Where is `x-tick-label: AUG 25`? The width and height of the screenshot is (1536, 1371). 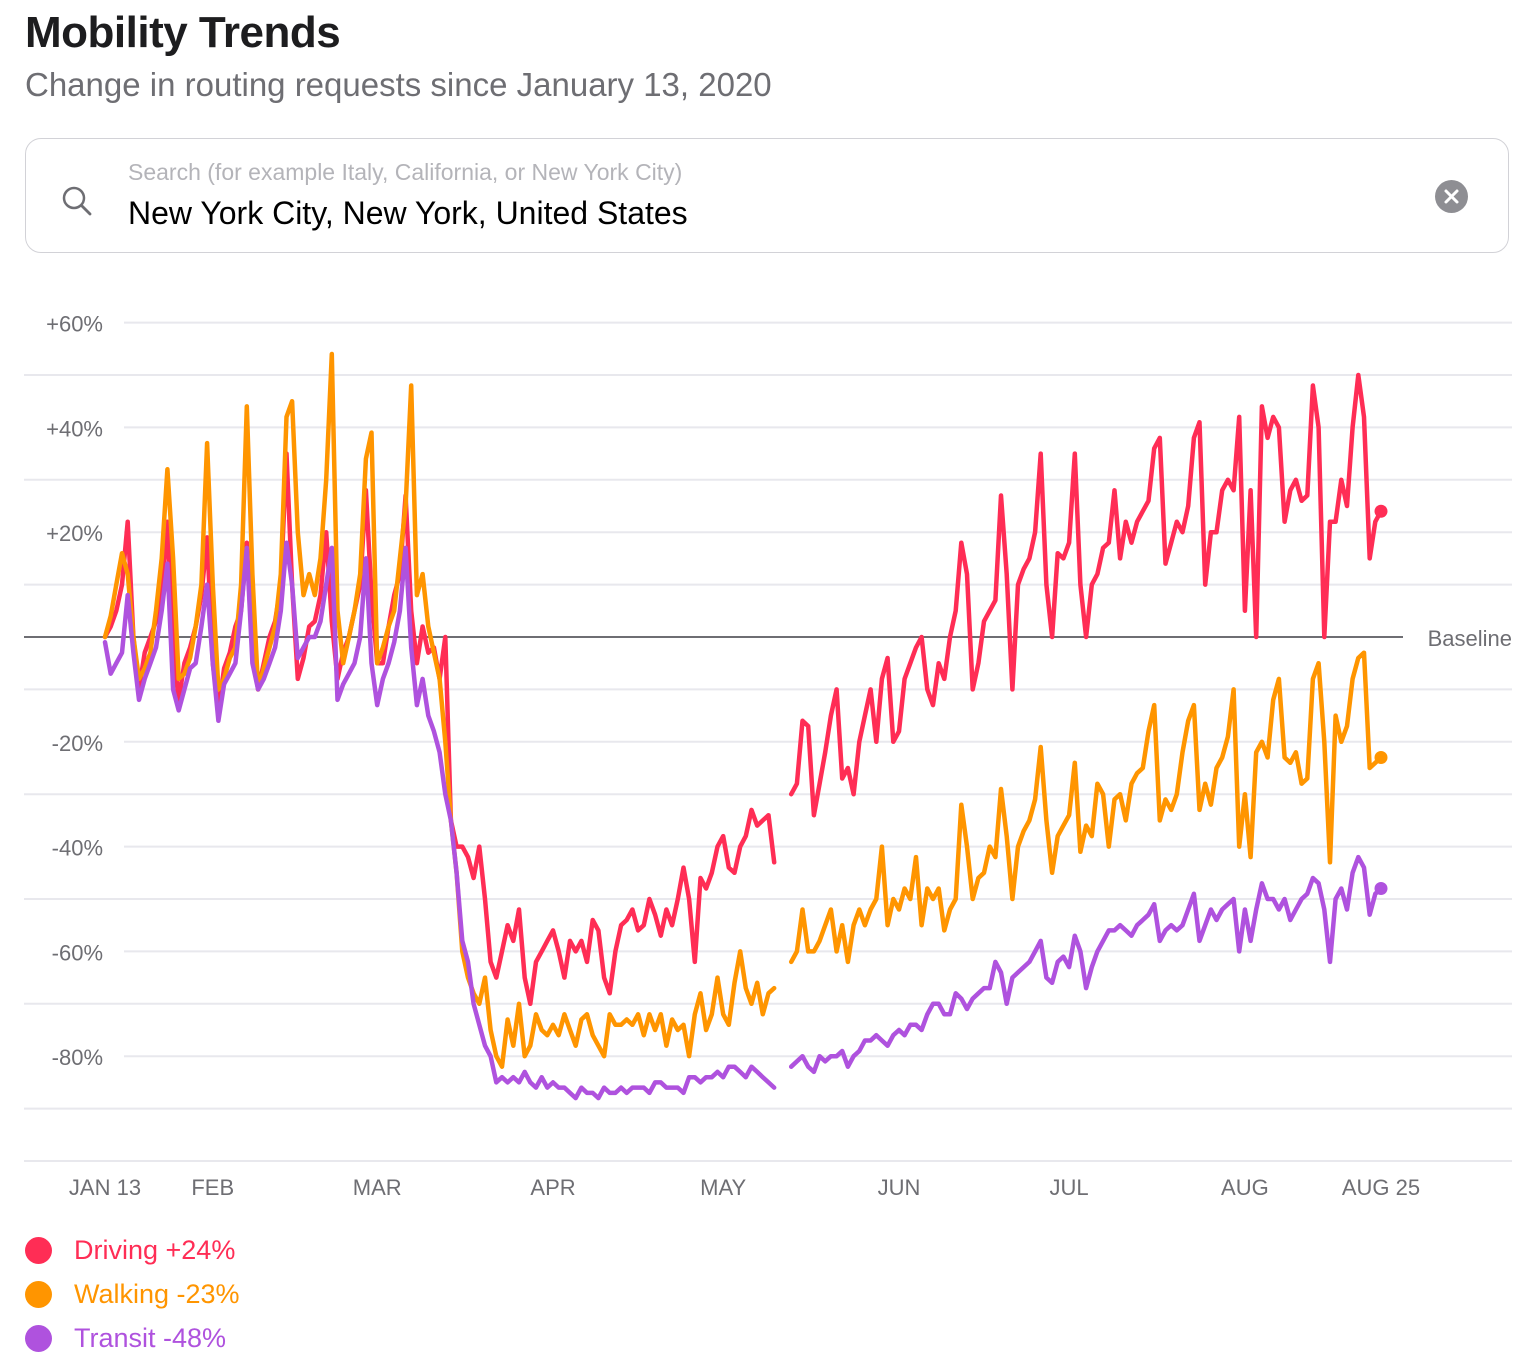 x-tick-label: AUG 25 is located at coordinates (1381, 1187).